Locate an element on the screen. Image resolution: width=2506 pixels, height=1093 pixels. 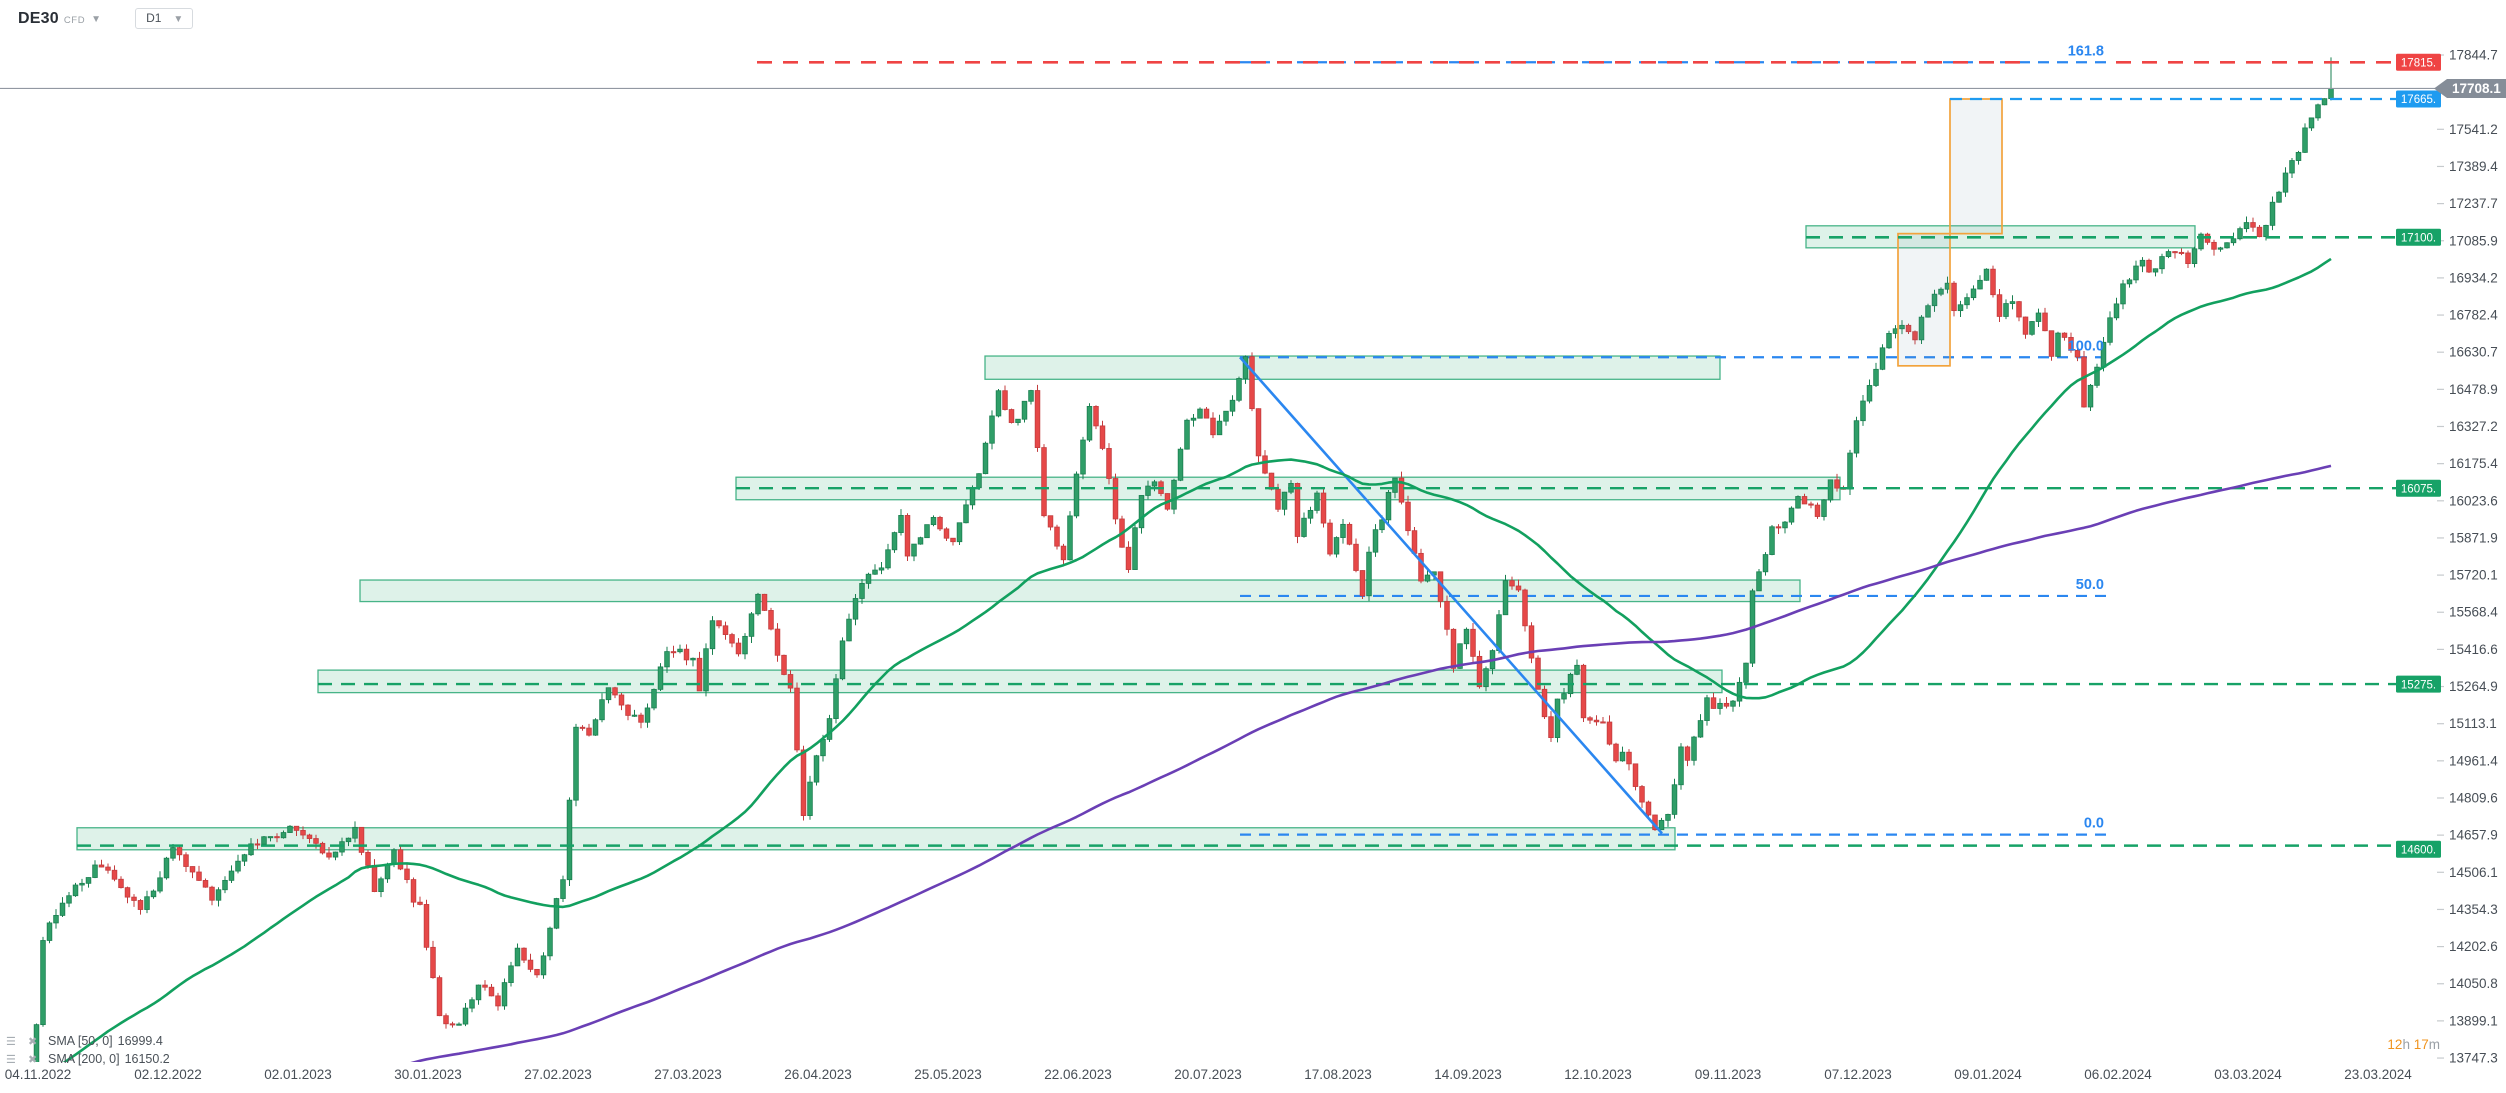
price-tick-label: 15568.4 is located at coordinates (2473, 612).